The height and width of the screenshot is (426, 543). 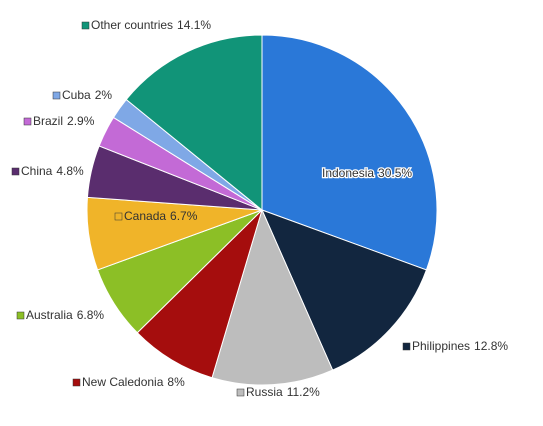 What do you see at coordinates (91, 315) in the screenshot?
I see `slice-label-value: 6.8%` at bounding box center [91, 315].